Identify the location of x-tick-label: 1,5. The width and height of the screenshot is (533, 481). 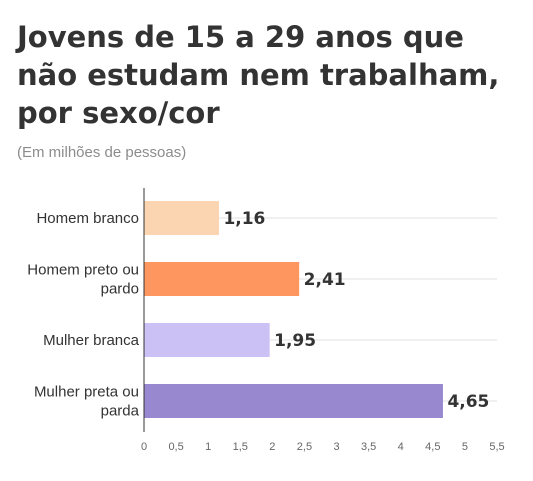
(240, 447).